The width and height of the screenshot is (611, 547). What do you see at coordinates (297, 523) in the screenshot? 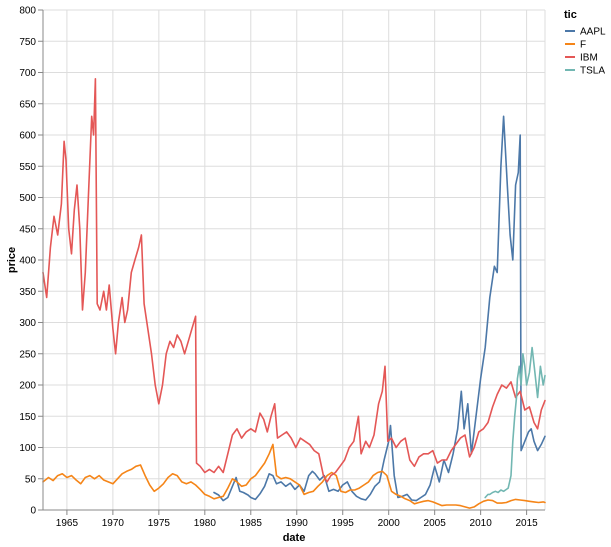
I see `x-tick-label: 1990` at bounding box center [297, 523].